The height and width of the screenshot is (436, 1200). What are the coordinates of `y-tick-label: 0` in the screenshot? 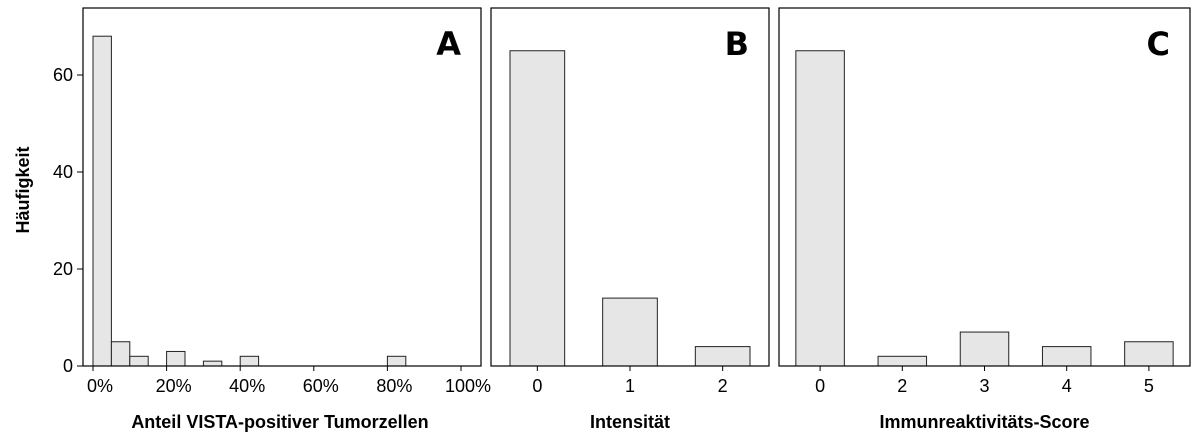 It's located at (68, 366).